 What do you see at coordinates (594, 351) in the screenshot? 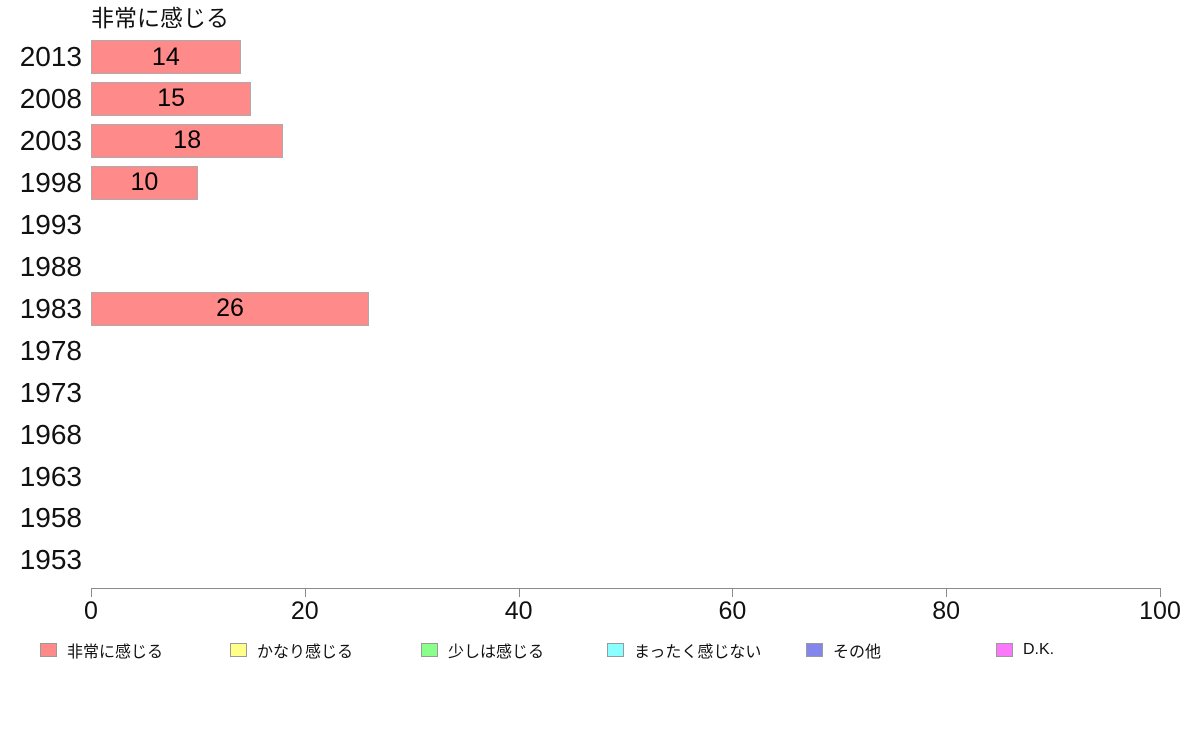
I see `chart-row: 1978` at bounding box center [594, 351].